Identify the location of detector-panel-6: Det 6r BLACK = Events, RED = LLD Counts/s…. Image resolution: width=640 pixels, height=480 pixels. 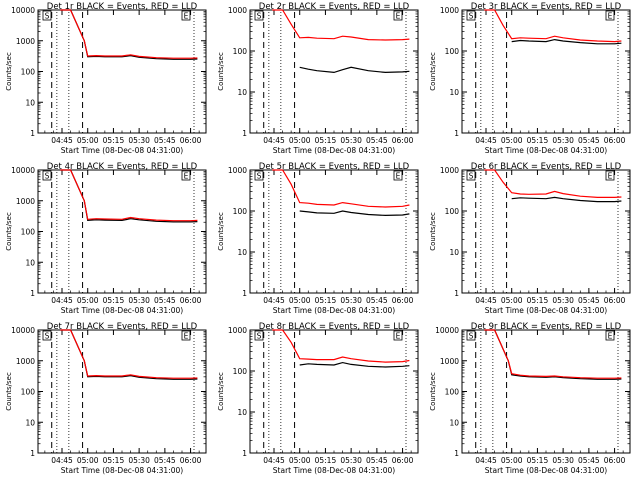
(530, 238).